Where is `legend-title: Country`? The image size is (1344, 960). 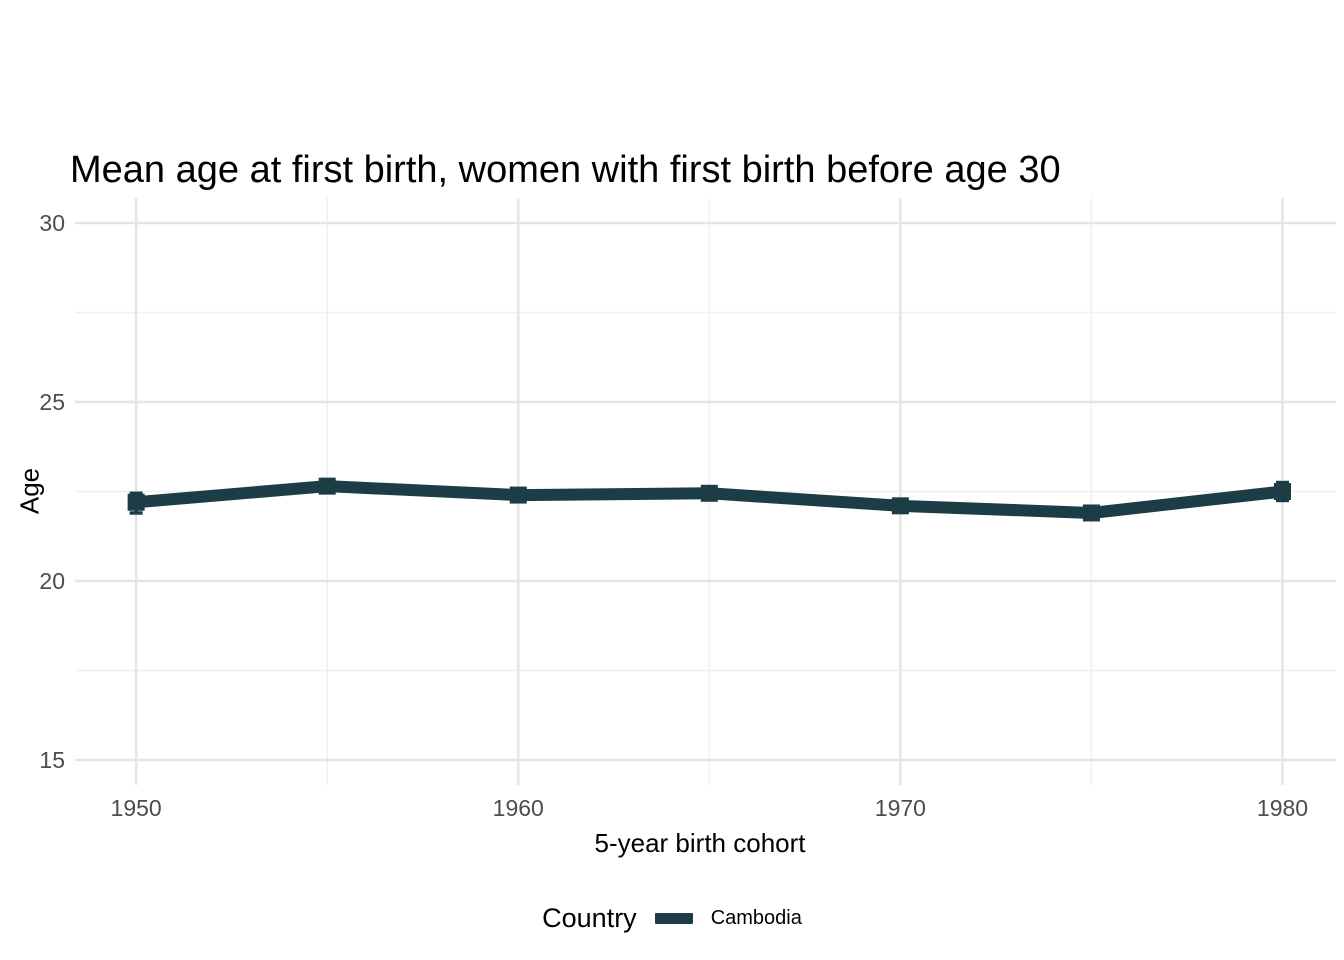 legend-title: Country is located at coordinates (589, 918).